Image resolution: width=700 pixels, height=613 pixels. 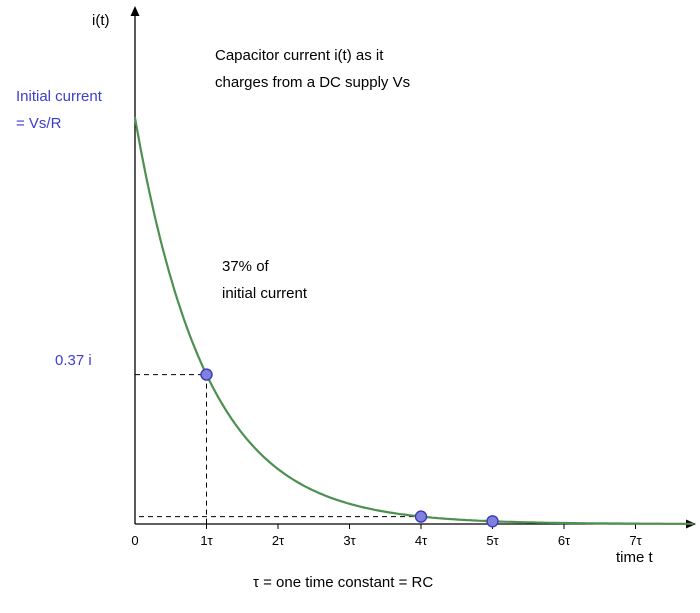 What do you see at coordinates (265, 293) in the screenshot?
I see `annotation-37-percent-line2: initial current` at bounding box center [265, 293].